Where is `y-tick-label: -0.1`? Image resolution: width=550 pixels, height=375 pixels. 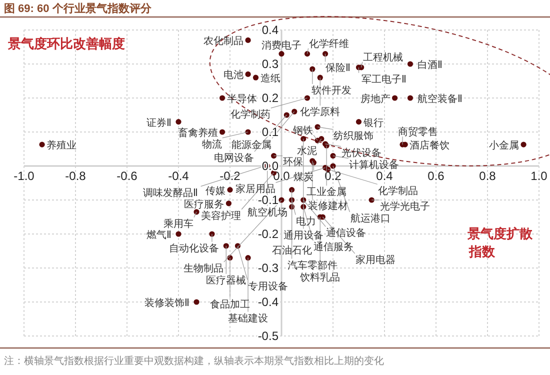
y-tick-label: -0.1 is located at coordinates (268, 200).